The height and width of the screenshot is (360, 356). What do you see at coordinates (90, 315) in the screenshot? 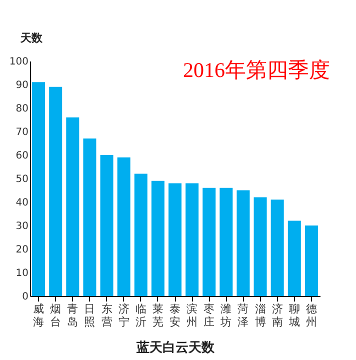
I see `x-tick-label: 日照` at bounding box center [90, 315].